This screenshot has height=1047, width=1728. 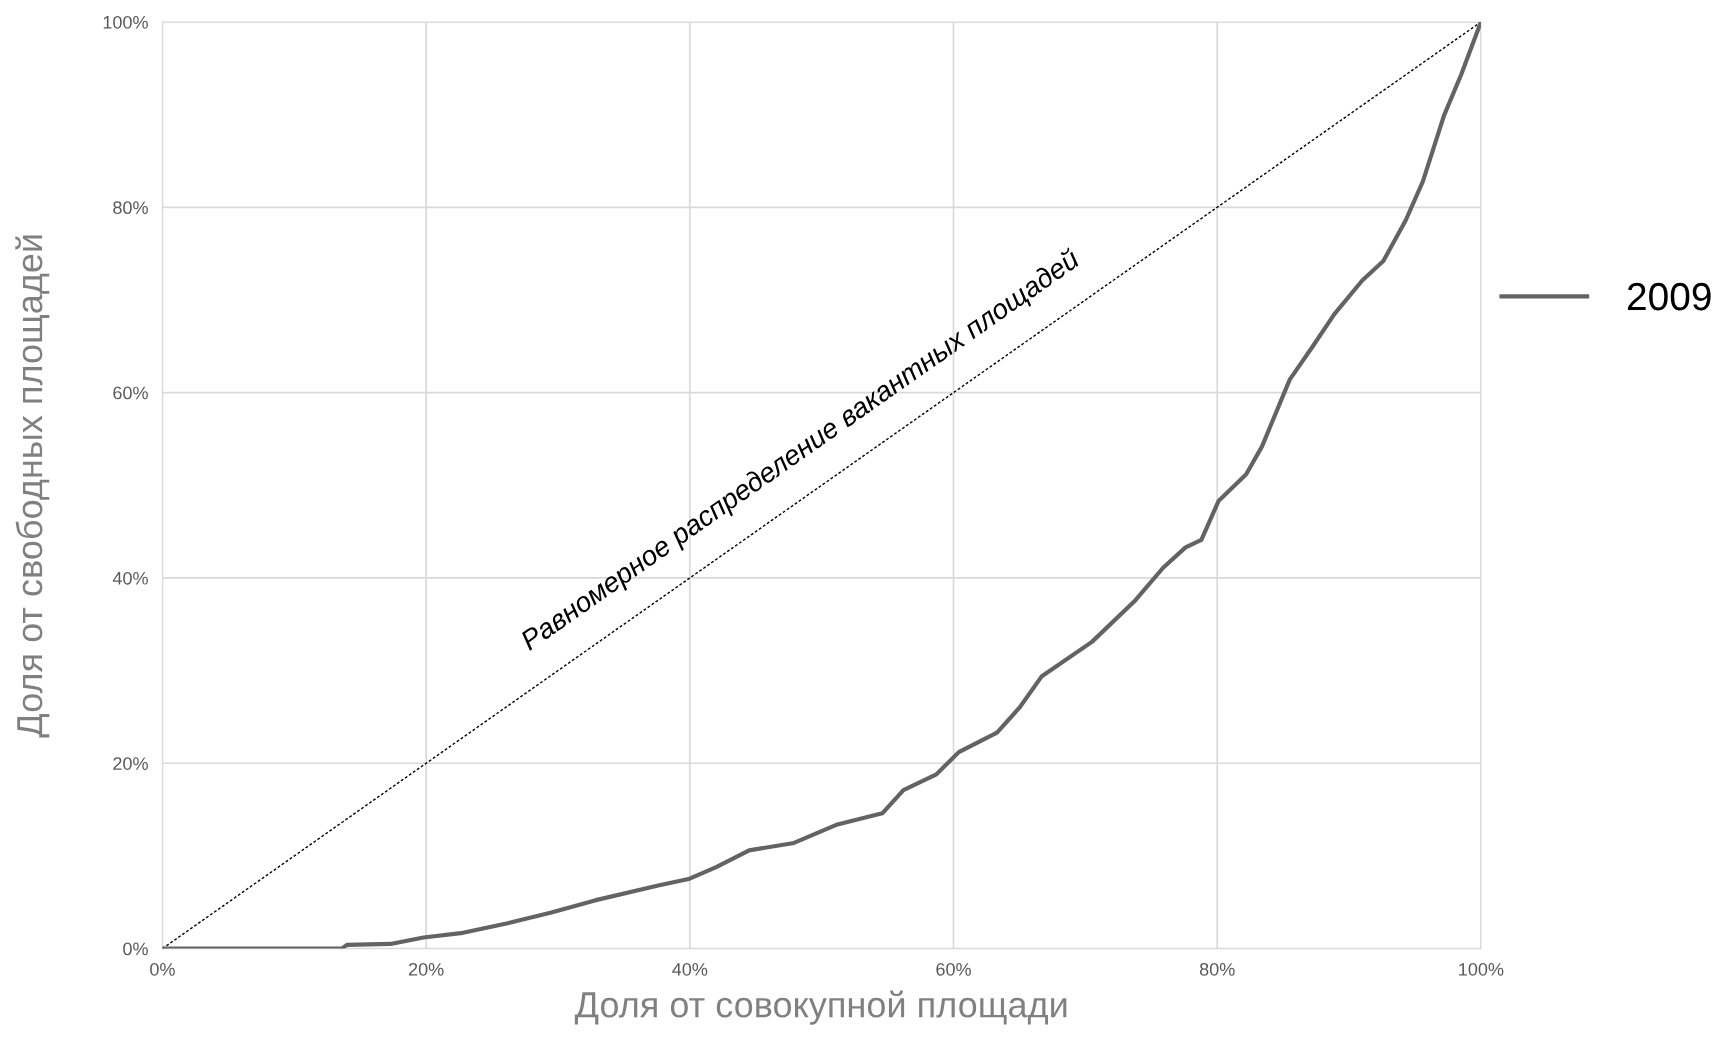 I want to click on y-axis-title: Доля от свободных площадей, so click(x=32, y=486).